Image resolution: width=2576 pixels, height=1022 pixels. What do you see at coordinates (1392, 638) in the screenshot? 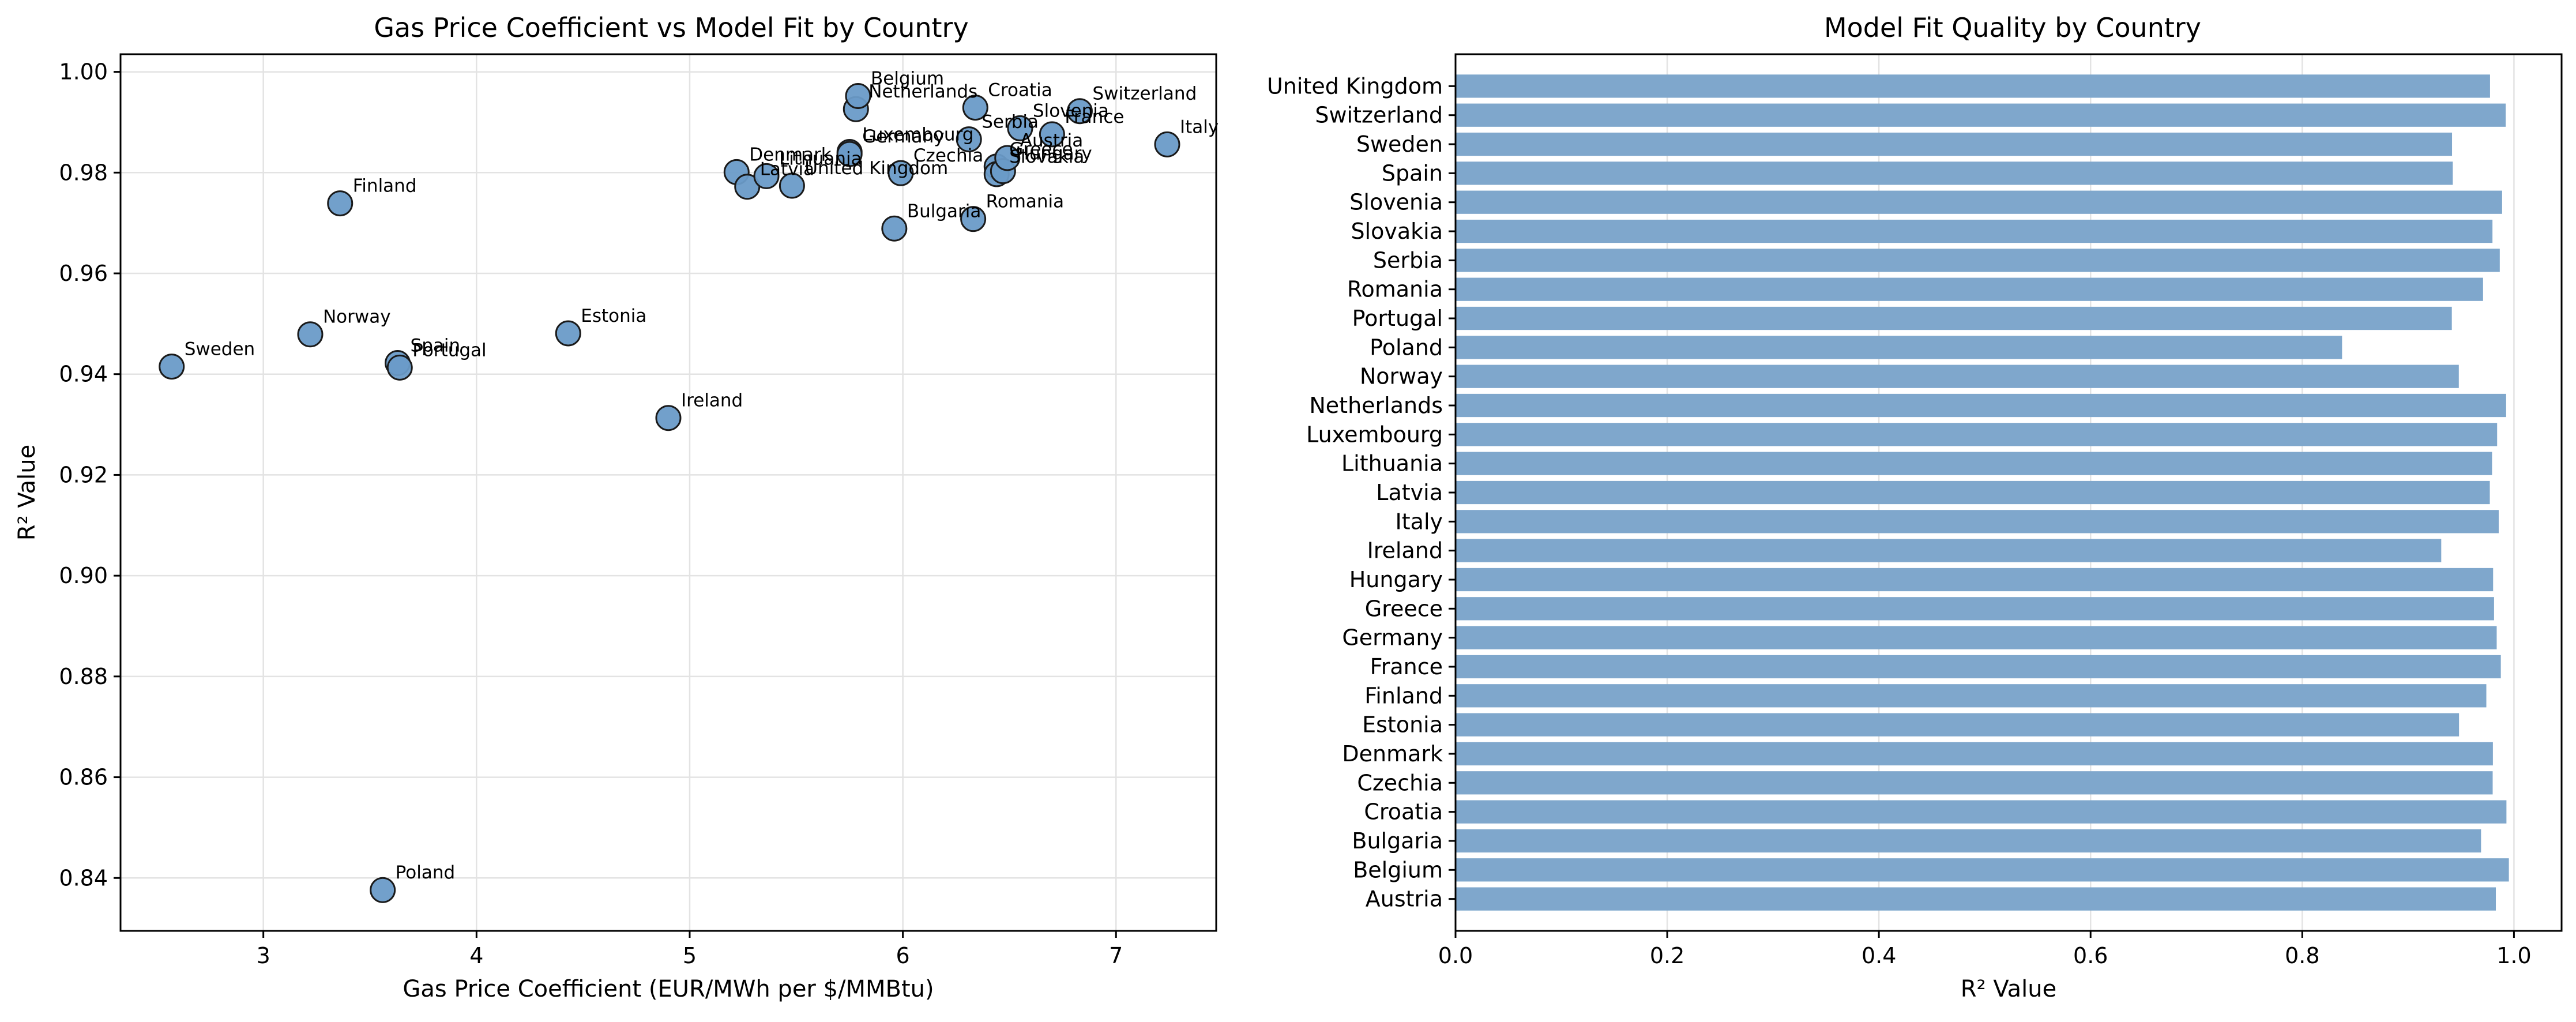
I see `bar-category-label: Germany` at bounding box center [1392, 638].